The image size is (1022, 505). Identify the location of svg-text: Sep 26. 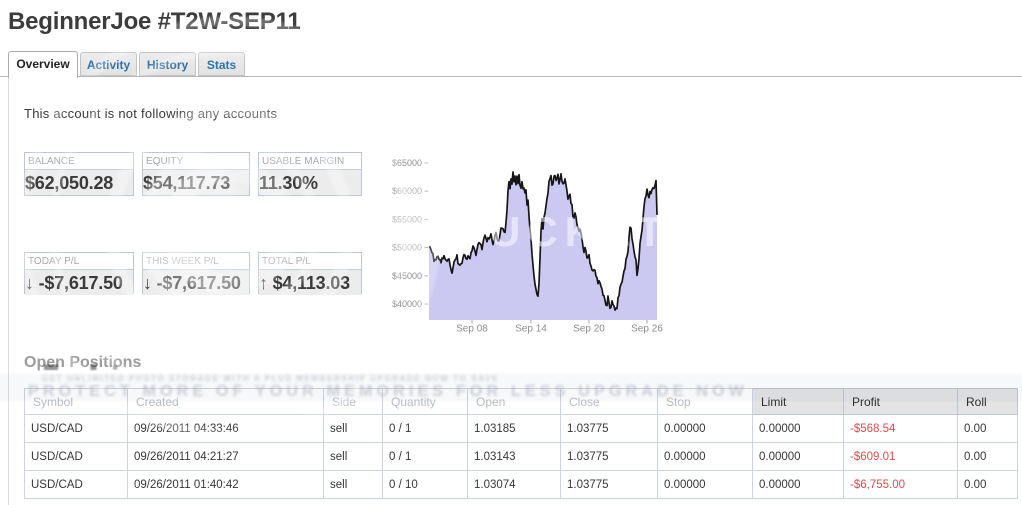
(647, 329).